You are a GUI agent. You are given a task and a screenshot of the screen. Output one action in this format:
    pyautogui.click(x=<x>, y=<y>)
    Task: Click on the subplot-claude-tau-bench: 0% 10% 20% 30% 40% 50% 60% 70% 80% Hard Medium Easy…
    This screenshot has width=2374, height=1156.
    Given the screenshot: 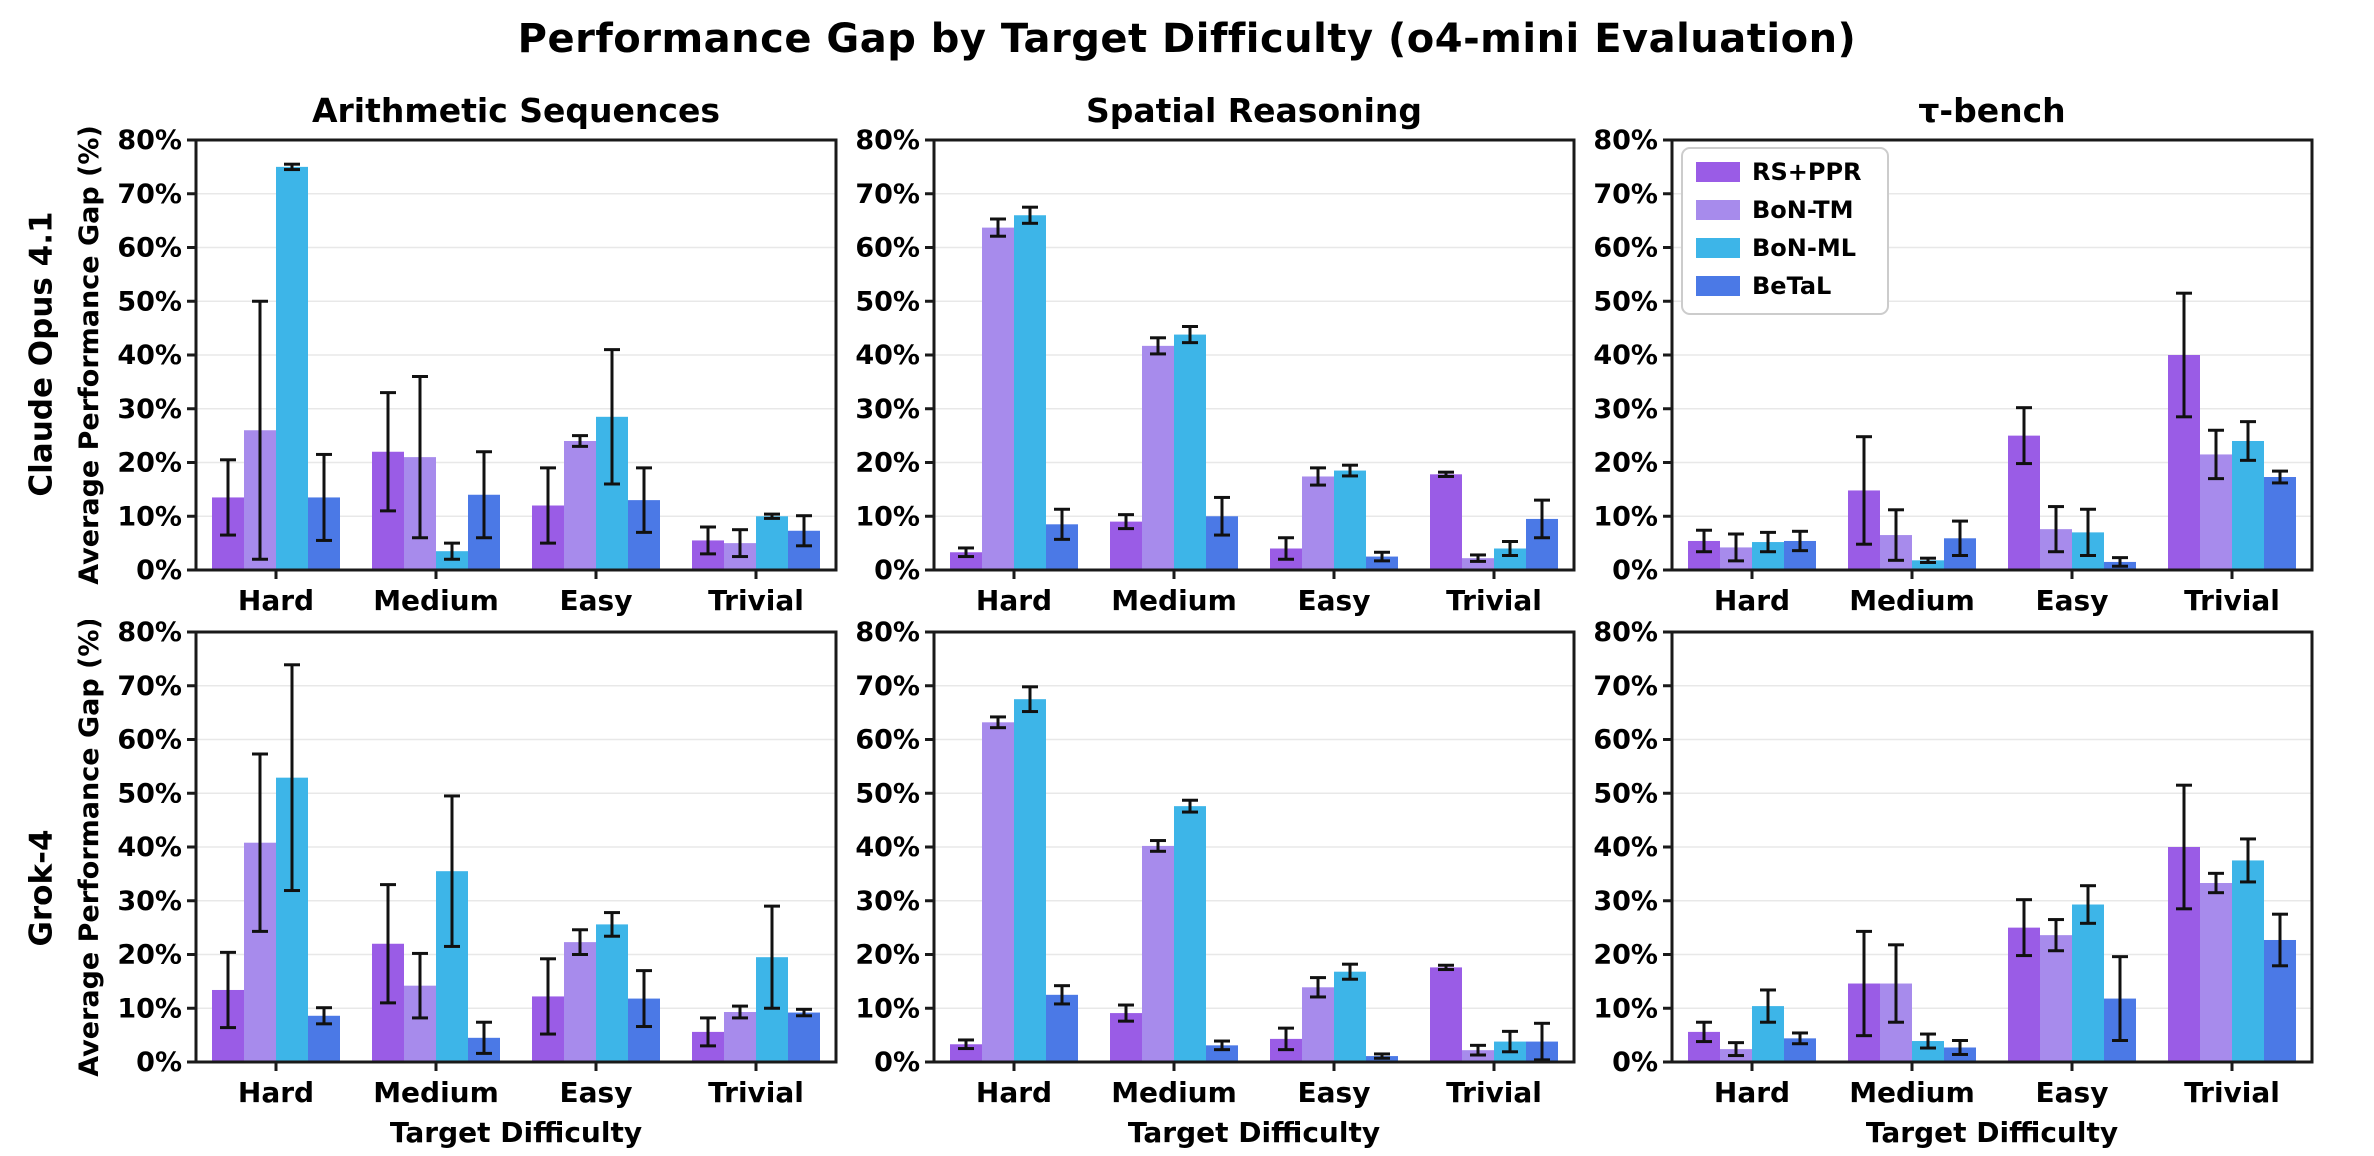 What is the action you would take?
    pyautogui.click(x=1957, y=354)
    